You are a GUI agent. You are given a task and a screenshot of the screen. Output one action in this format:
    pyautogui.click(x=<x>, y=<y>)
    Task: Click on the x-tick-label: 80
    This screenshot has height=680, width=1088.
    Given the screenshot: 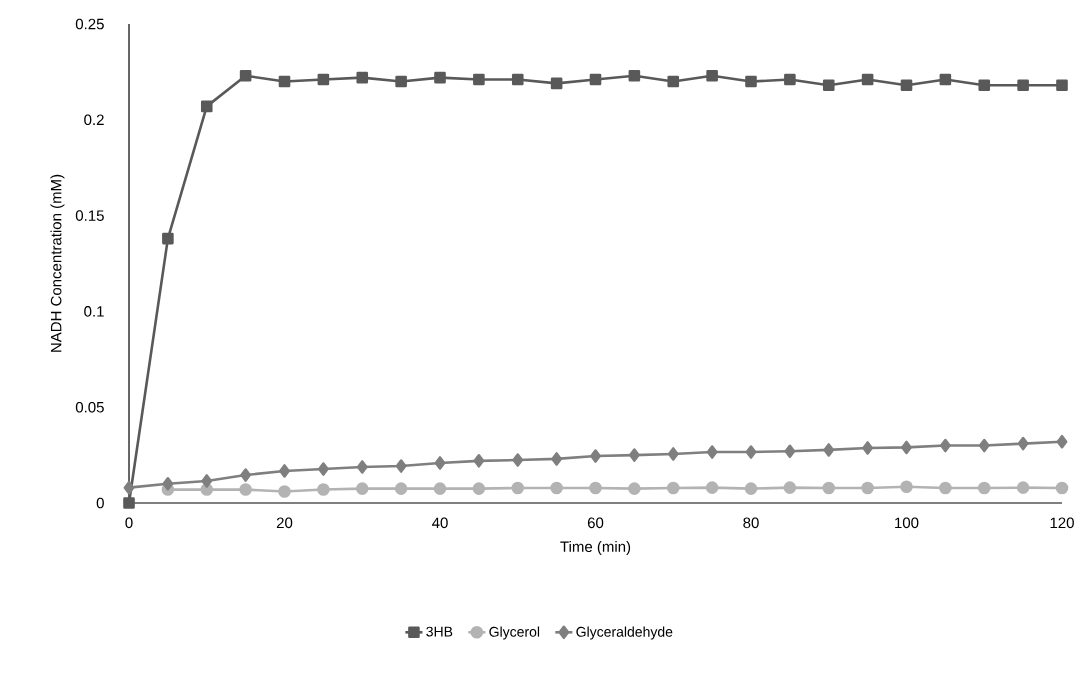 What is the action you would take?
    pyautogui.click(x=751, y=523)
    